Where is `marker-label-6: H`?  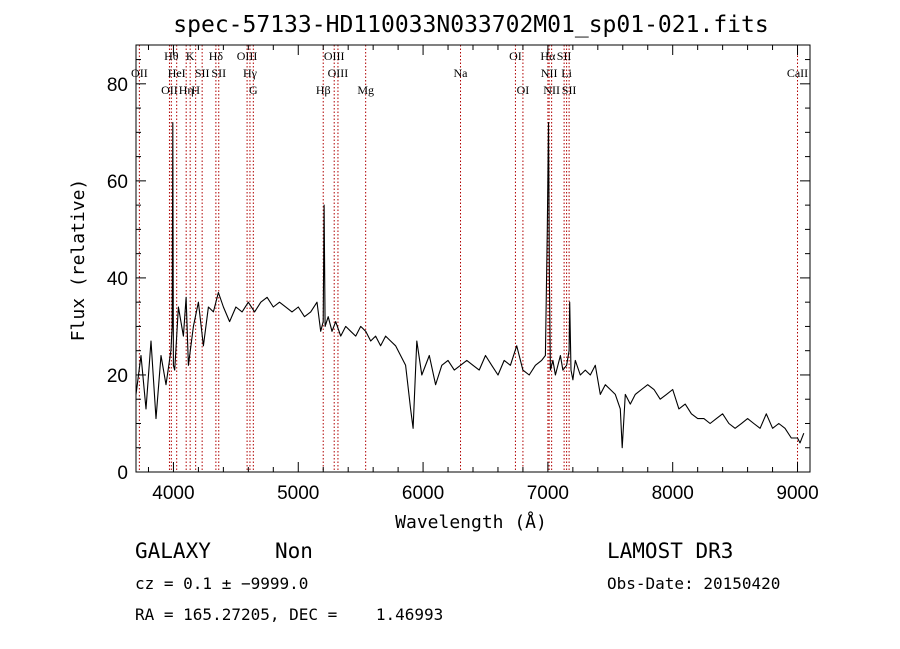 marker-label-6: H is located at coordinates (195, 90).